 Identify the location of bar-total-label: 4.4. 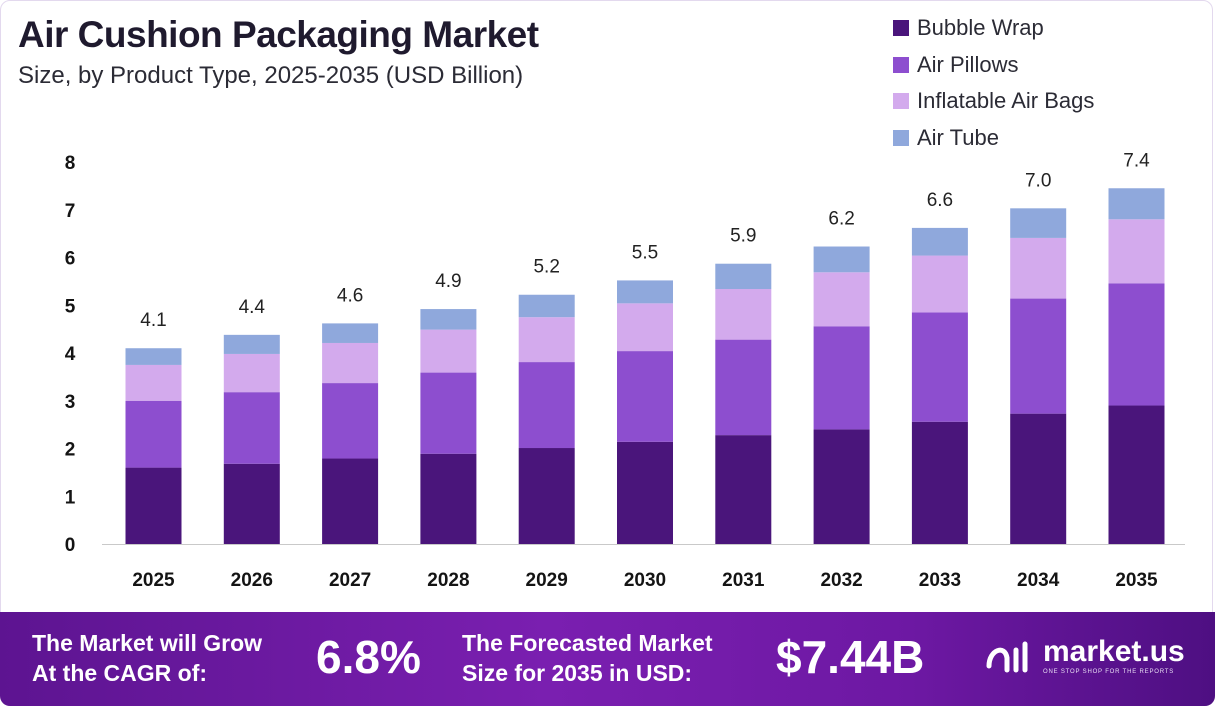
(252, 307).